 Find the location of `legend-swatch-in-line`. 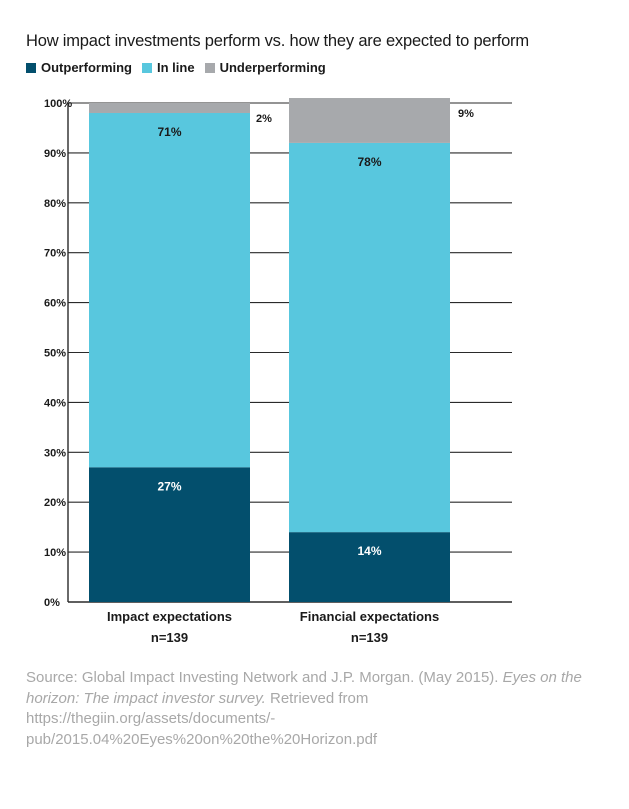

legend-swatch-in-line is located at coordinates (147, 67).